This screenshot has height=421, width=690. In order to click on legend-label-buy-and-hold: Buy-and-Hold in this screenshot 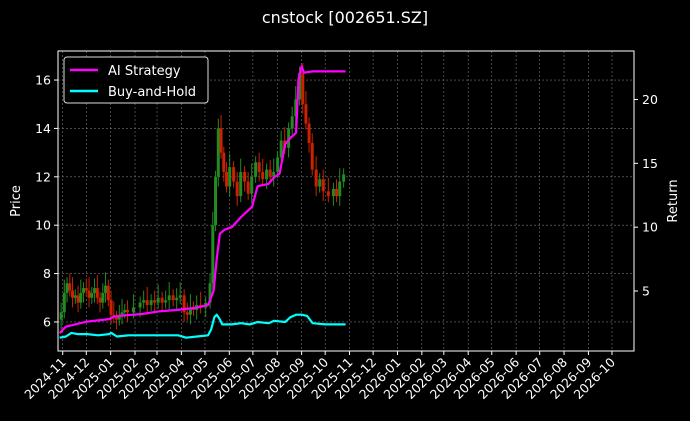, I will do `click(152, 92)`.